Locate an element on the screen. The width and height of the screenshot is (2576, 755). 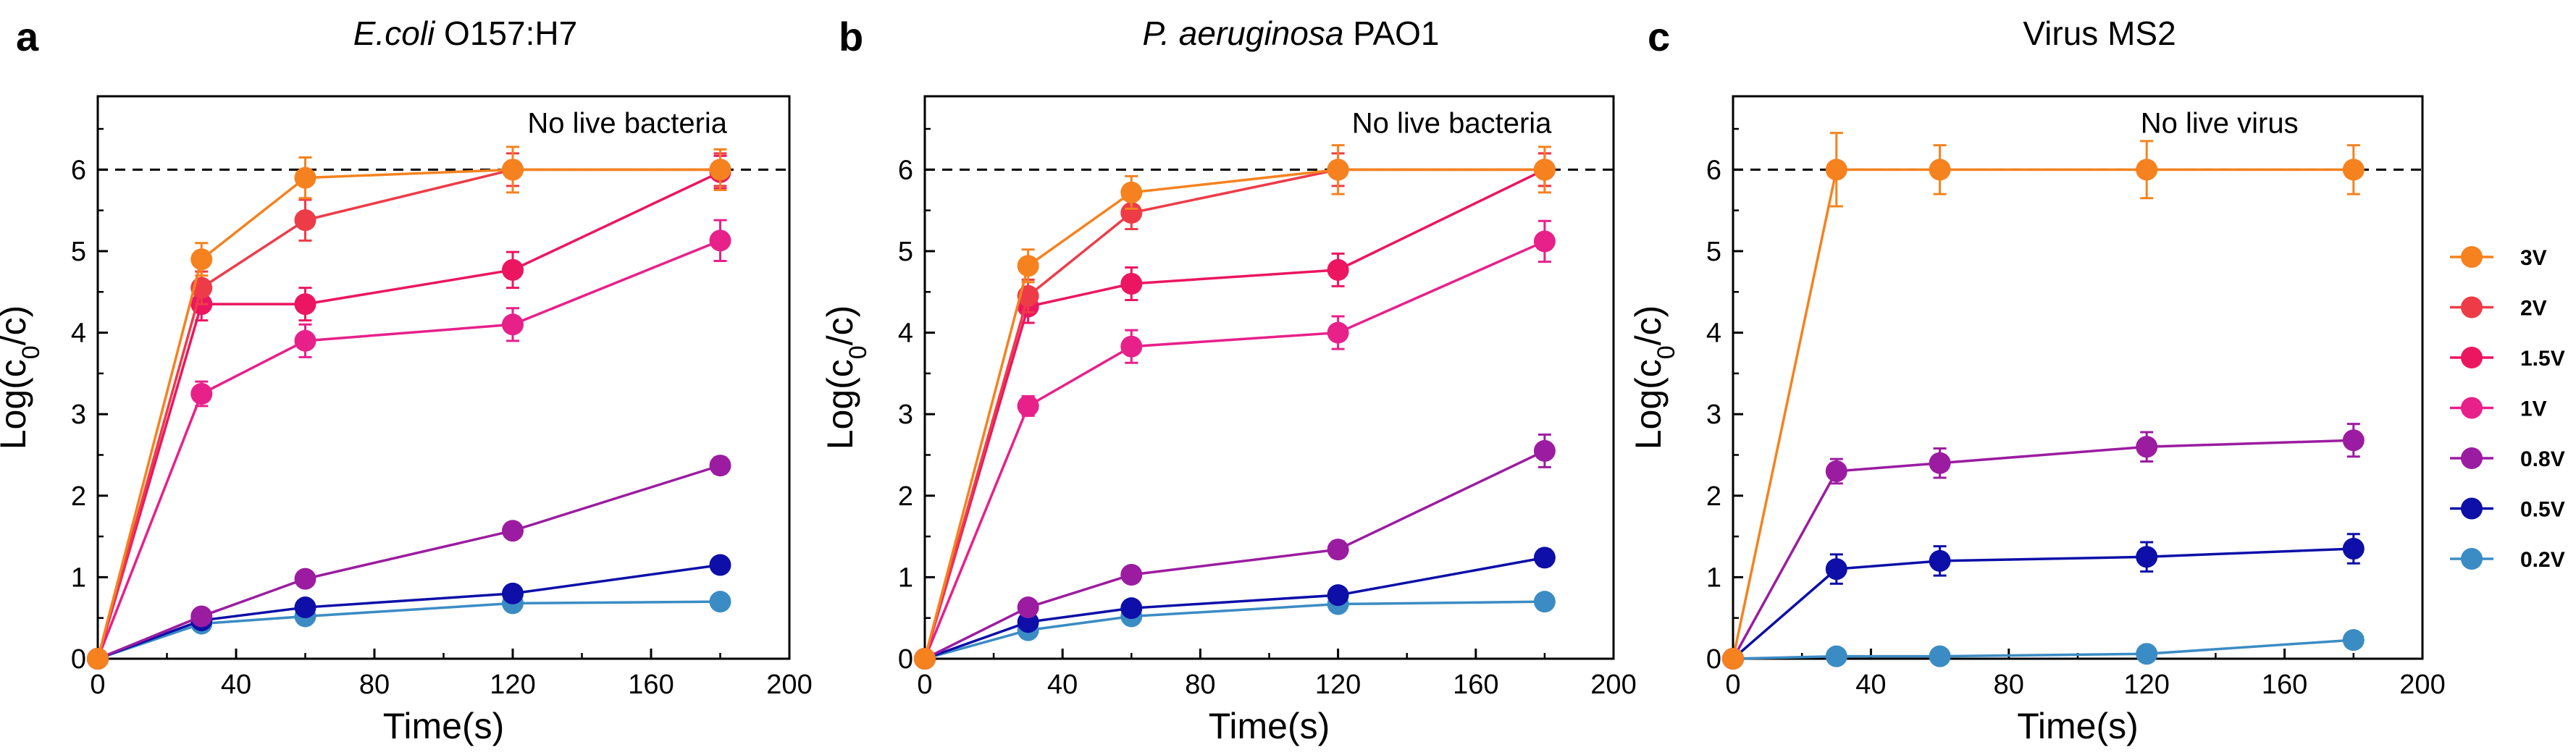
legend-entry: 0.2V is located at coordinates (2507, 560).